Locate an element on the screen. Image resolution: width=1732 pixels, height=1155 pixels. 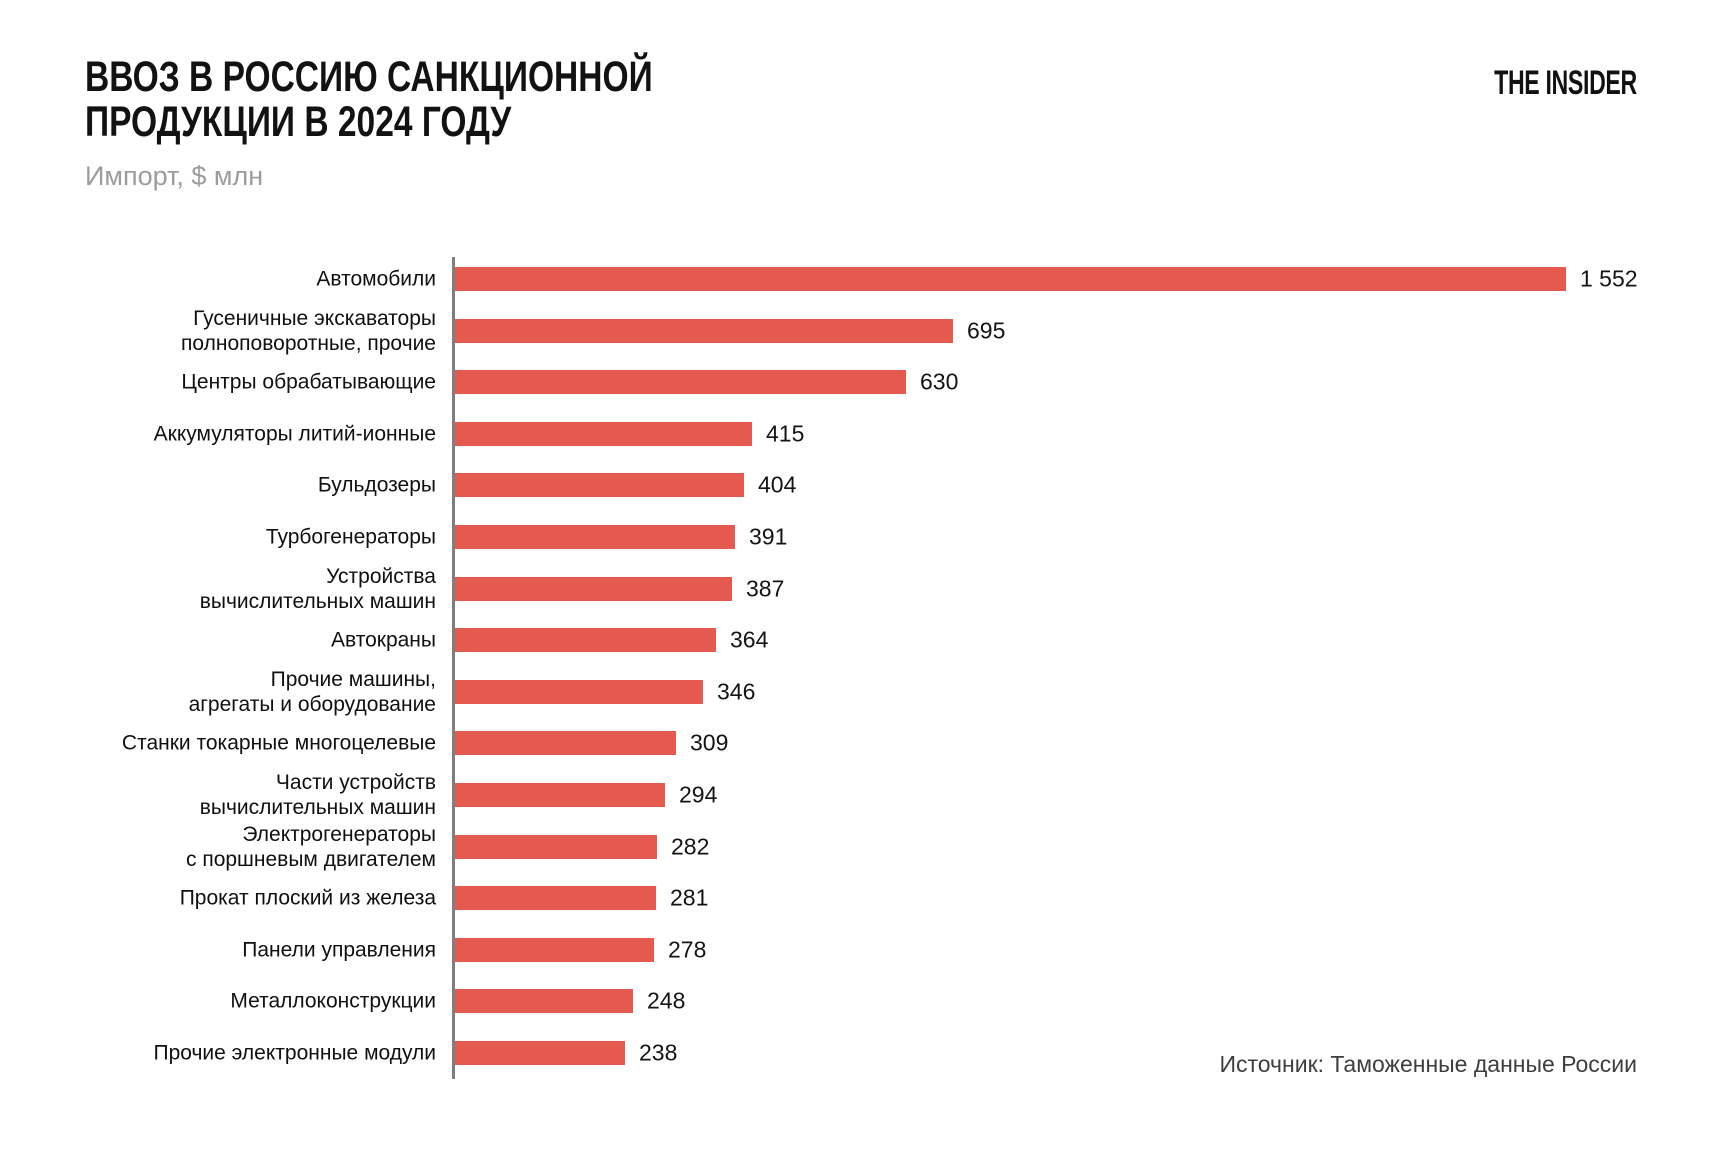
value-label: 238 is located at coordinates (658, 1052).